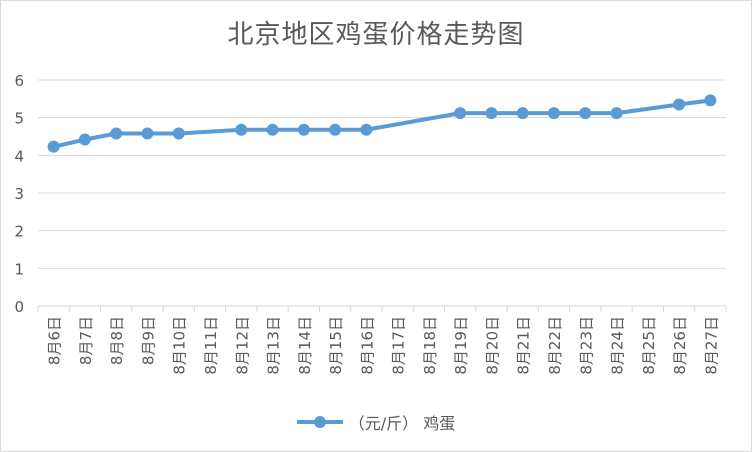 The height and width of the screenshot is (452, 752). I want to click on x-tick-label: 8月23日, so click(586, 345).